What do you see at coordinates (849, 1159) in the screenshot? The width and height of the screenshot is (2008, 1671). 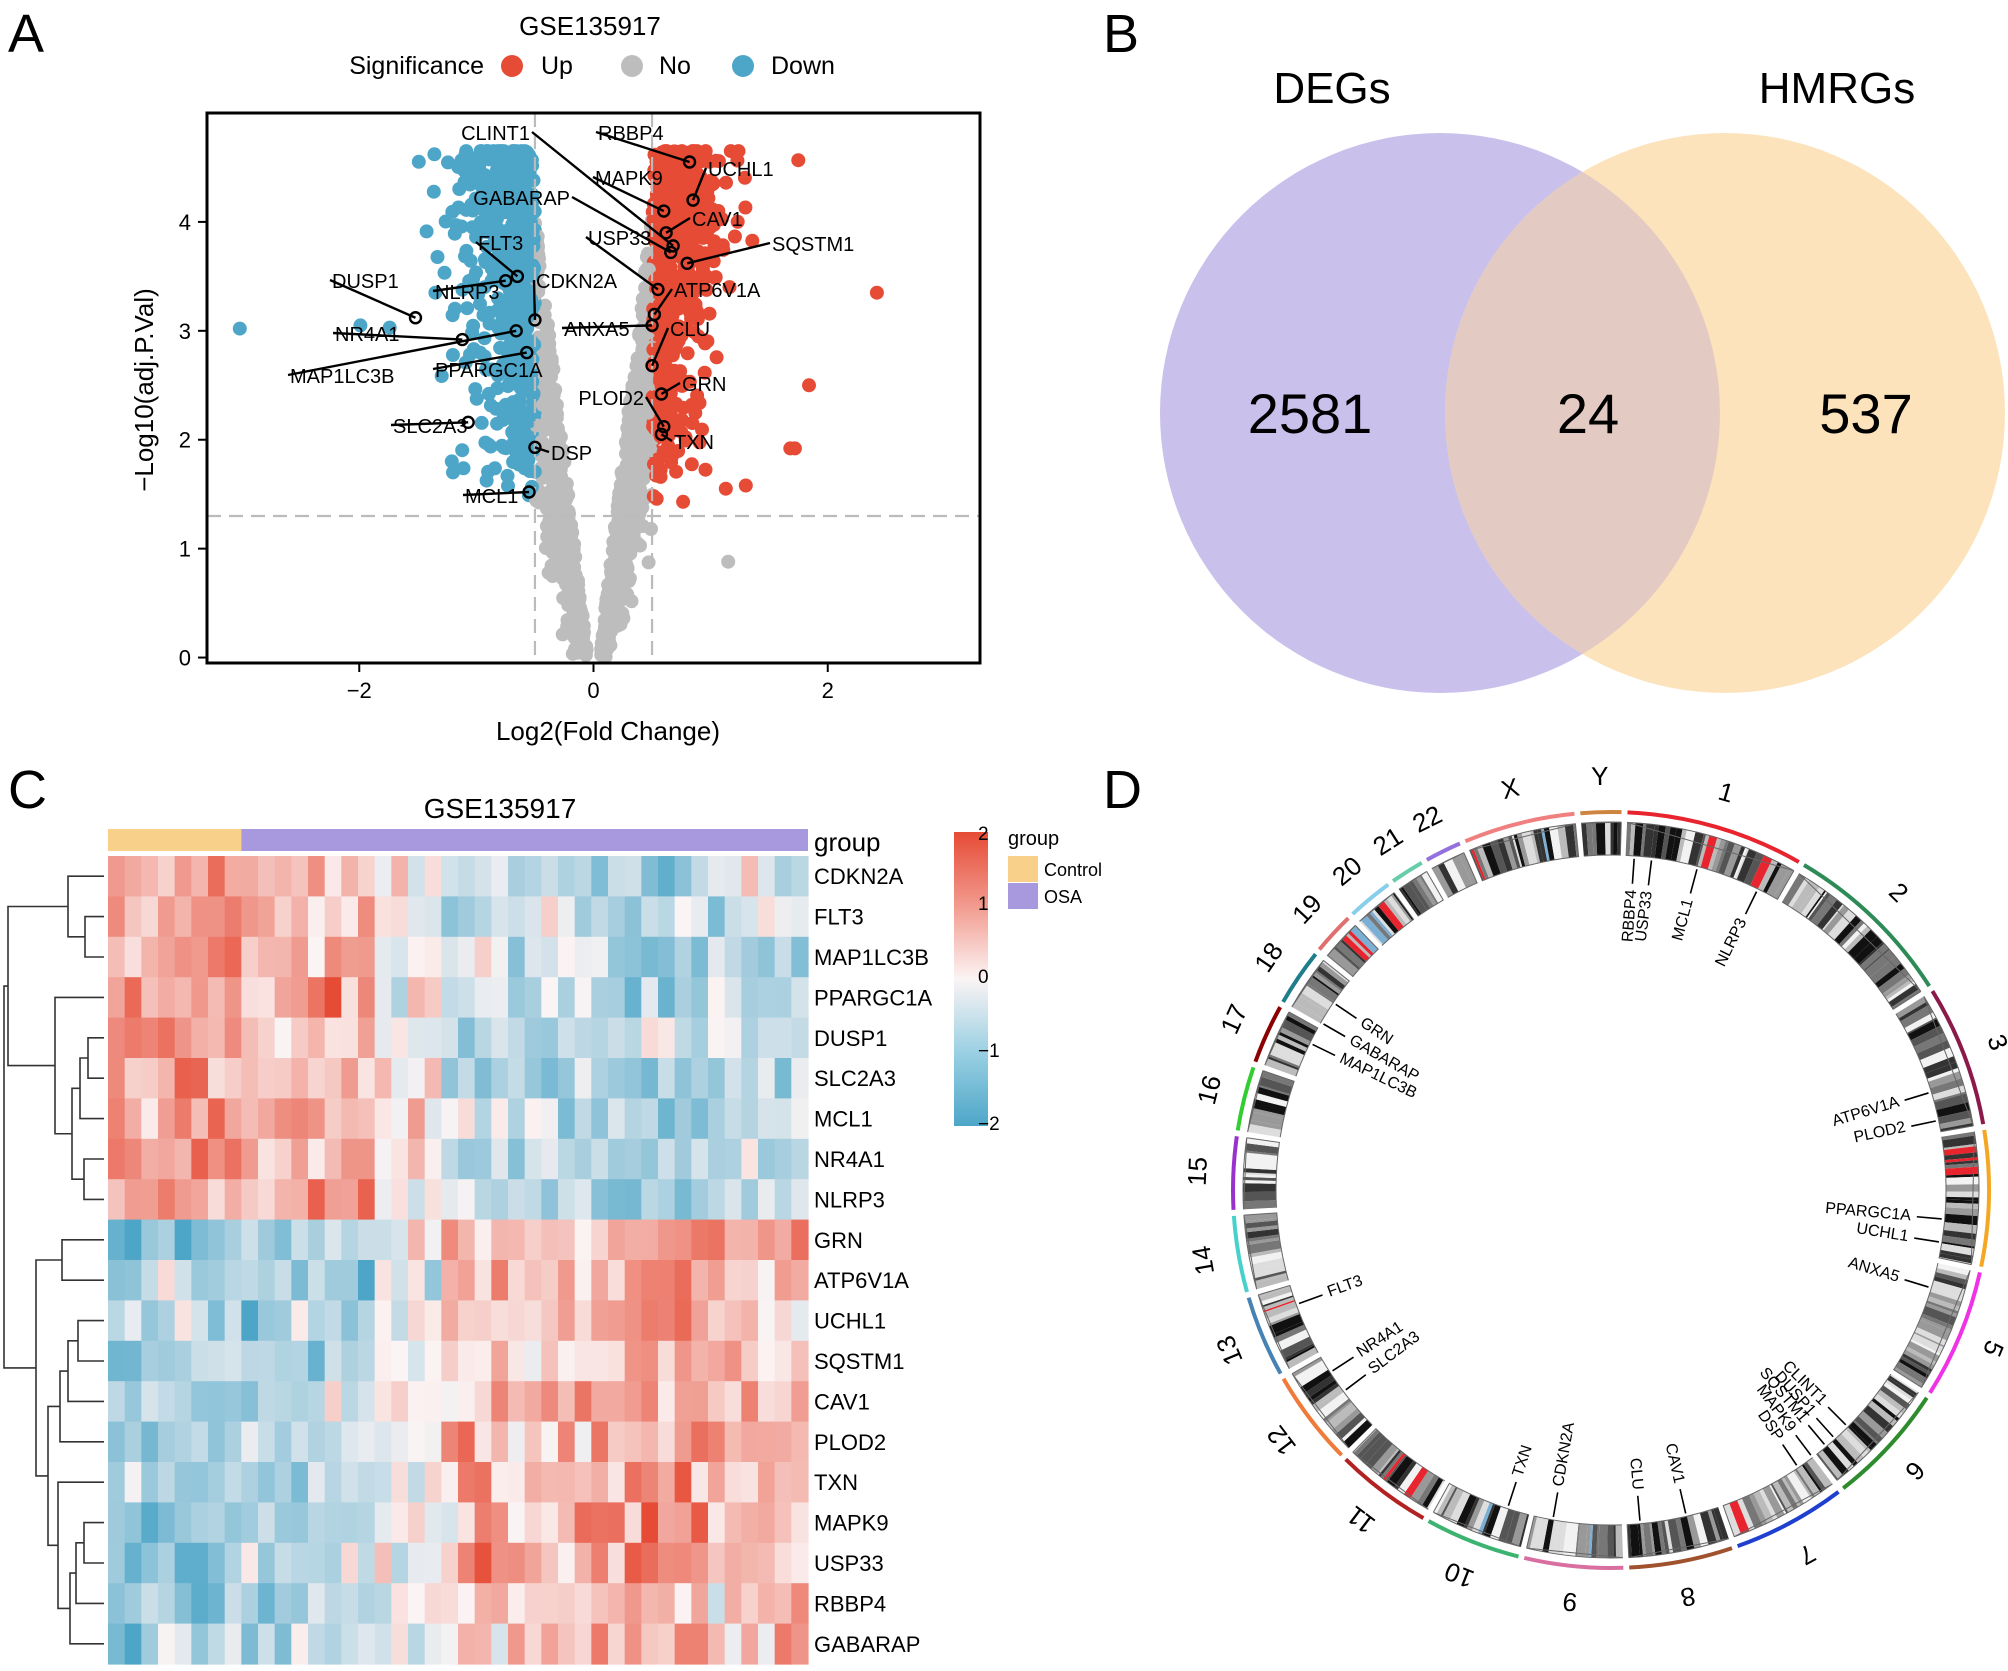 I see `heatmap-row-label: NR4A1` at bounding box center [849, 1159].